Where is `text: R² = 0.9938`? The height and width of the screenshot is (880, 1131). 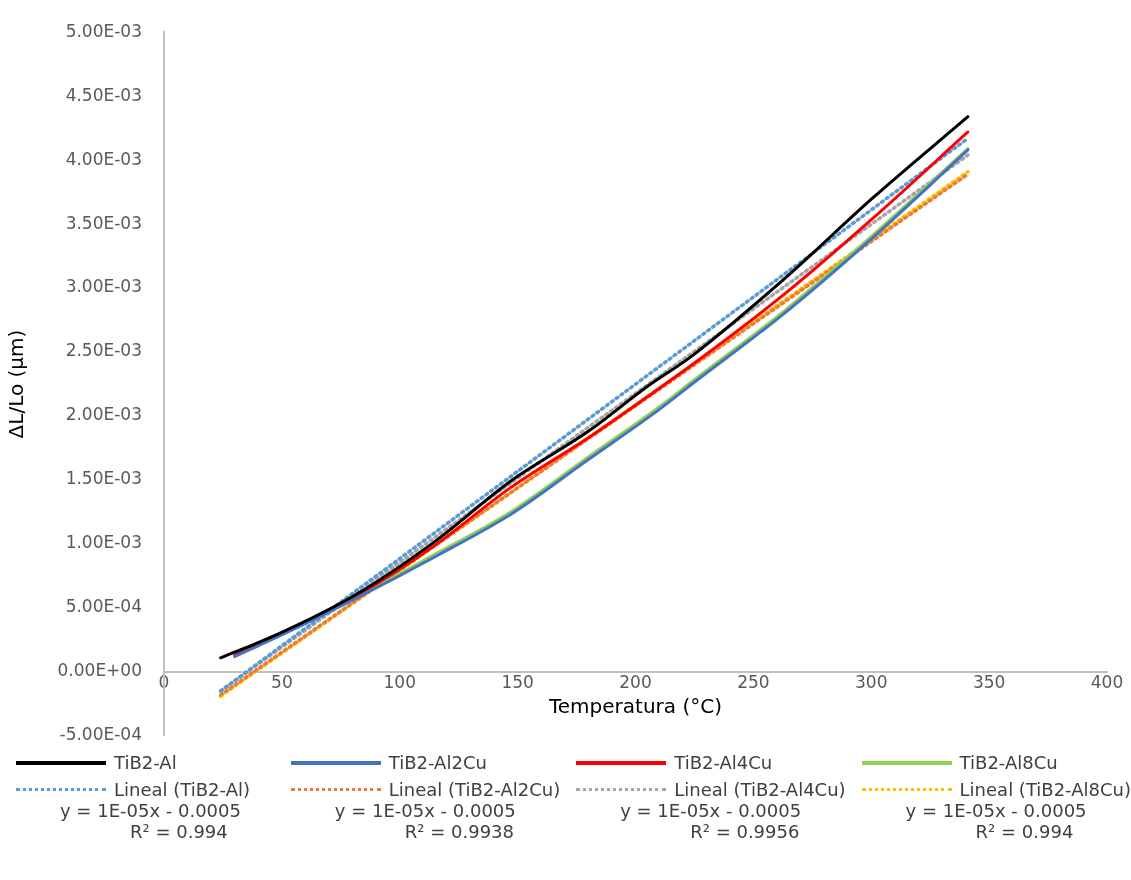
text: R² = 0.9938 is located at coordinates (459, 831).